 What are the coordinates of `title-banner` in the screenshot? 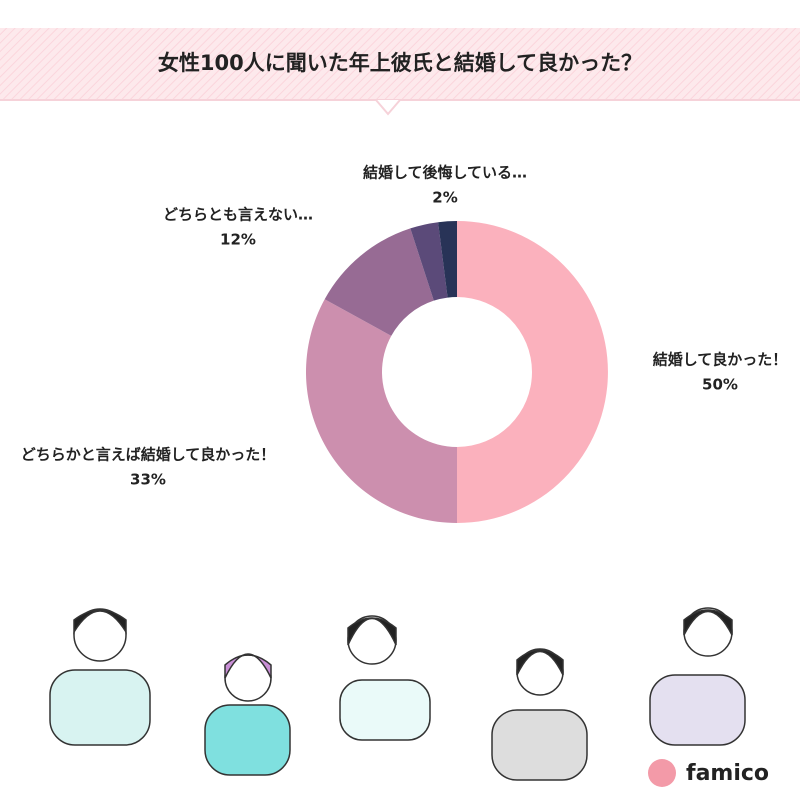 It's located at (400, 64).